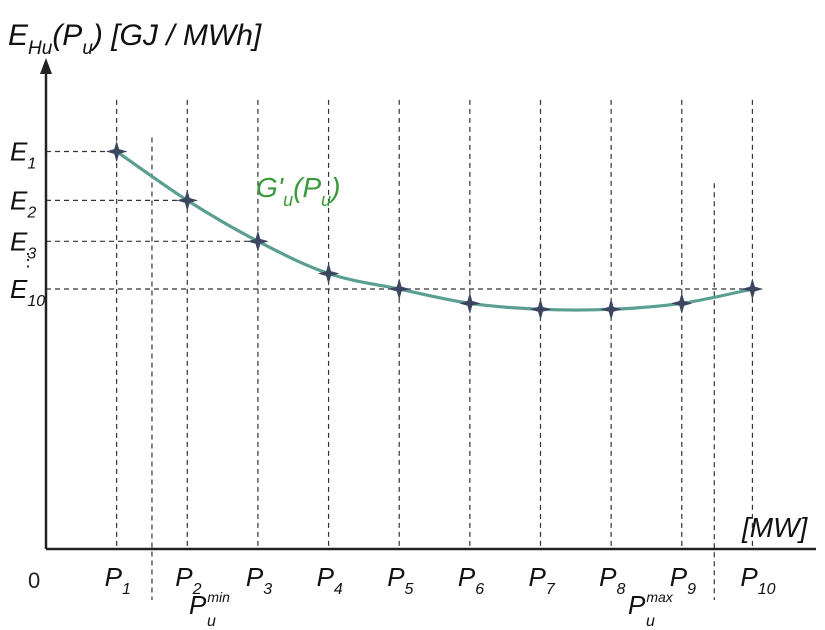  Describe the element at coordinates (440, 580) in the screenshot. I see `x-tick-labels: P1 P2 P3 P4 P5 P6 P7 P8 P9 P10` at that location.